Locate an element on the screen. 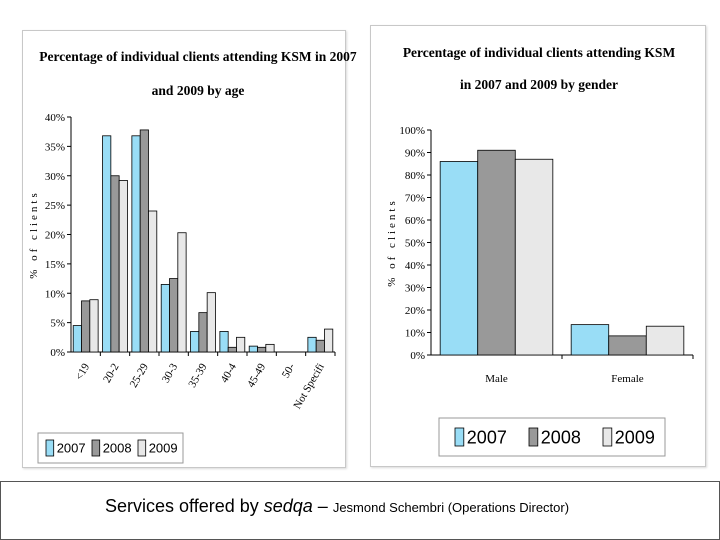 This screenshot has height=540, width=720. caption-dash: – is located at coordinates (322, 506).